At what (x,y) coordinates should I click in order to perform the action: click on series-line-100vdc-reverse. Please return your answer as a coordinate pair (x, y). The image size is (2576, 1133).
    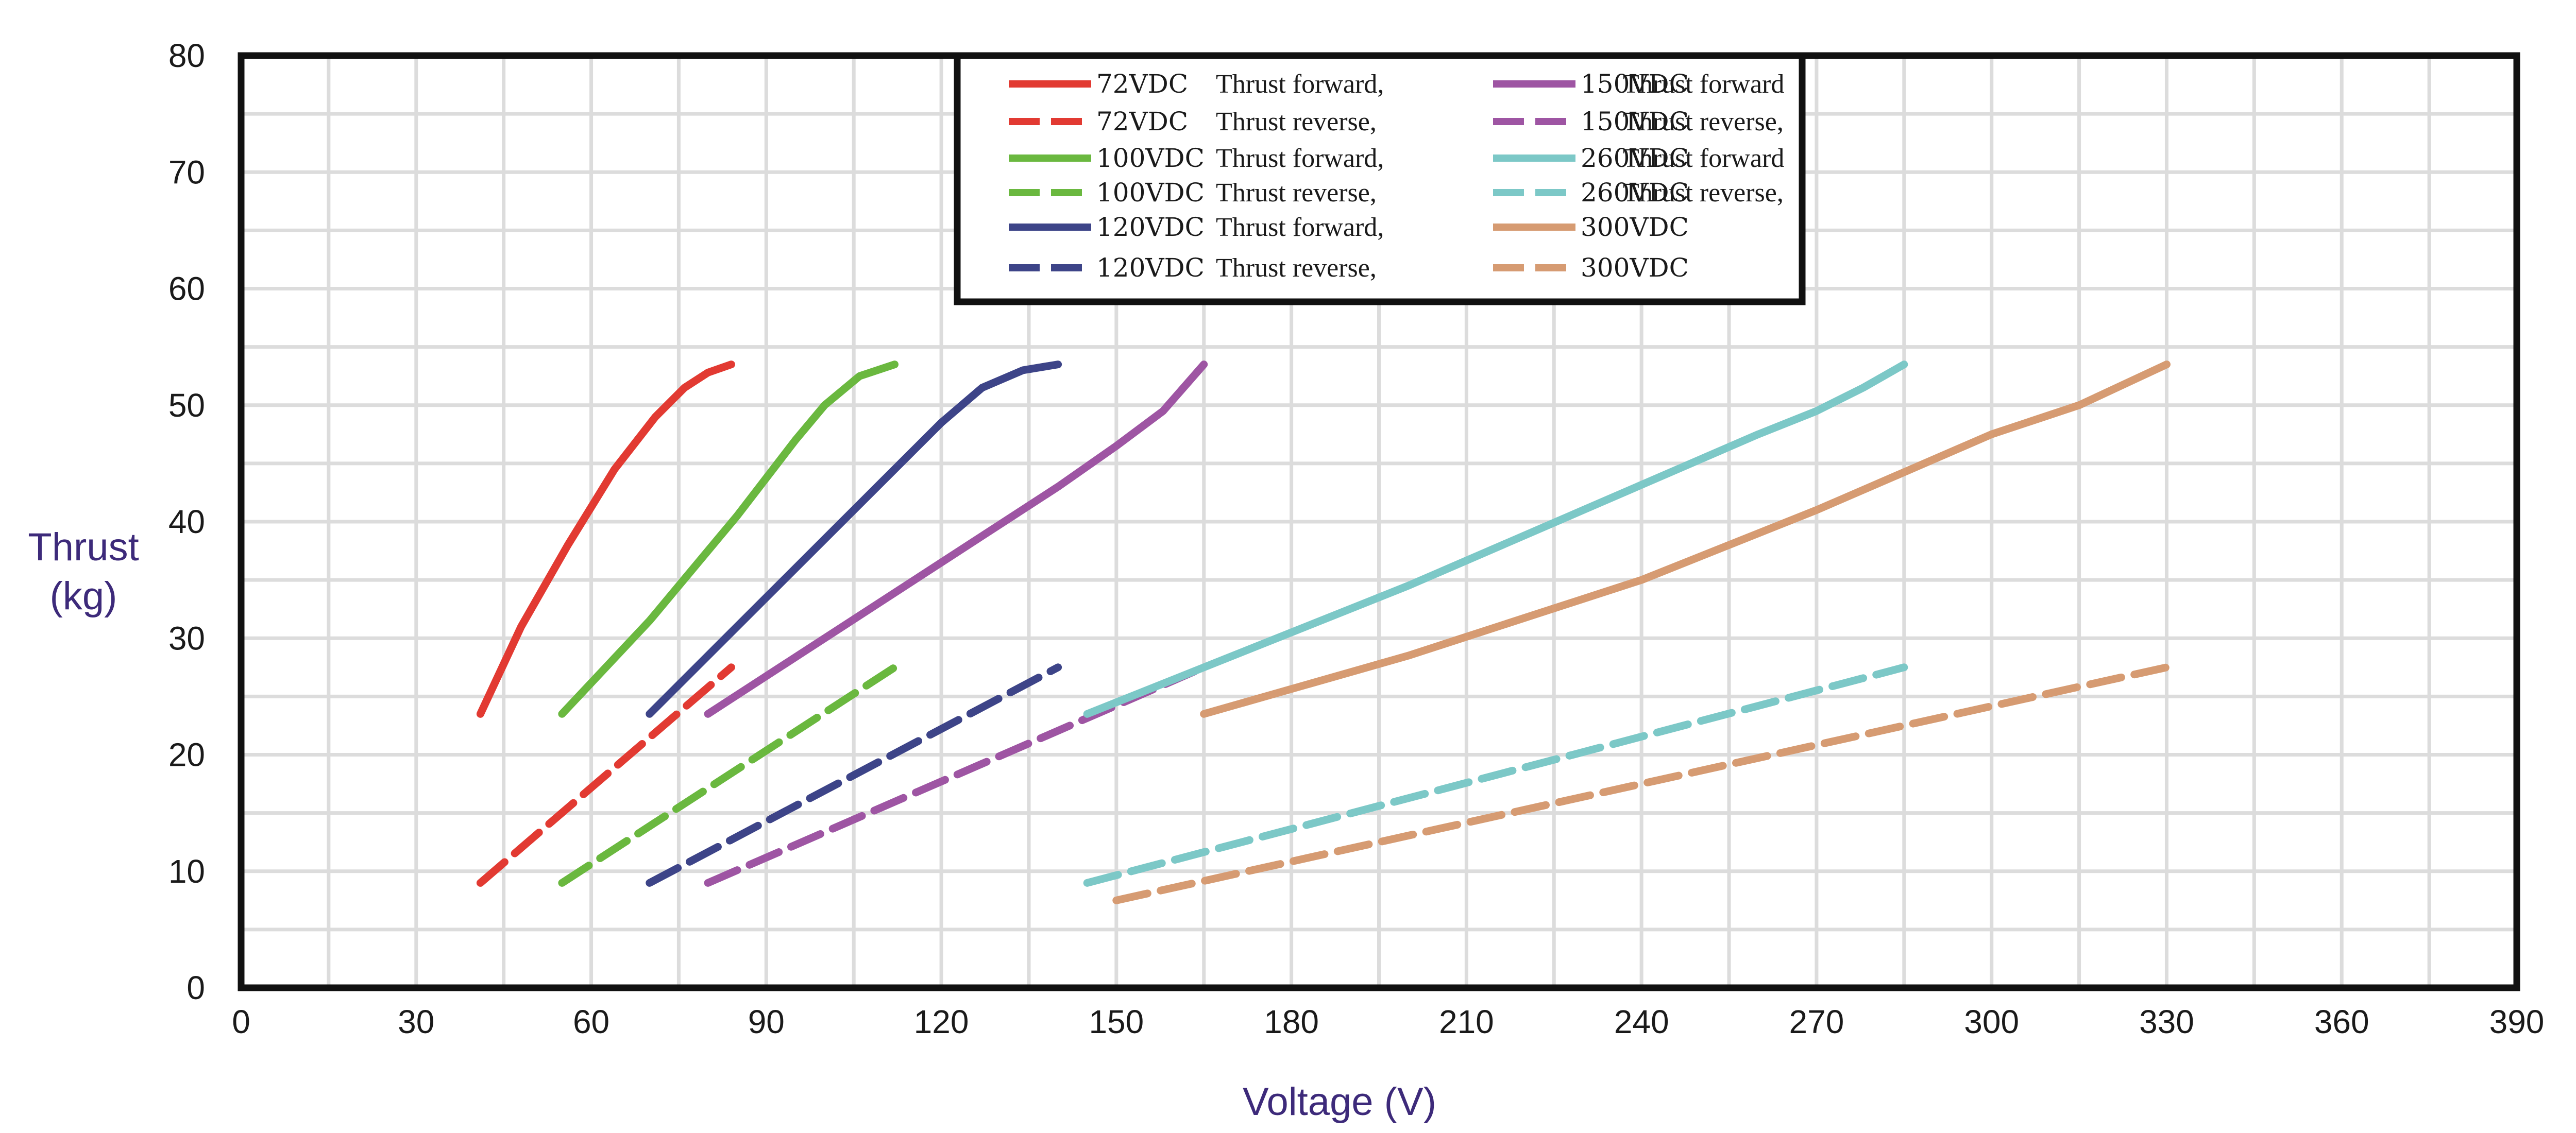
    Looking at the image, I should click on (728, 775).